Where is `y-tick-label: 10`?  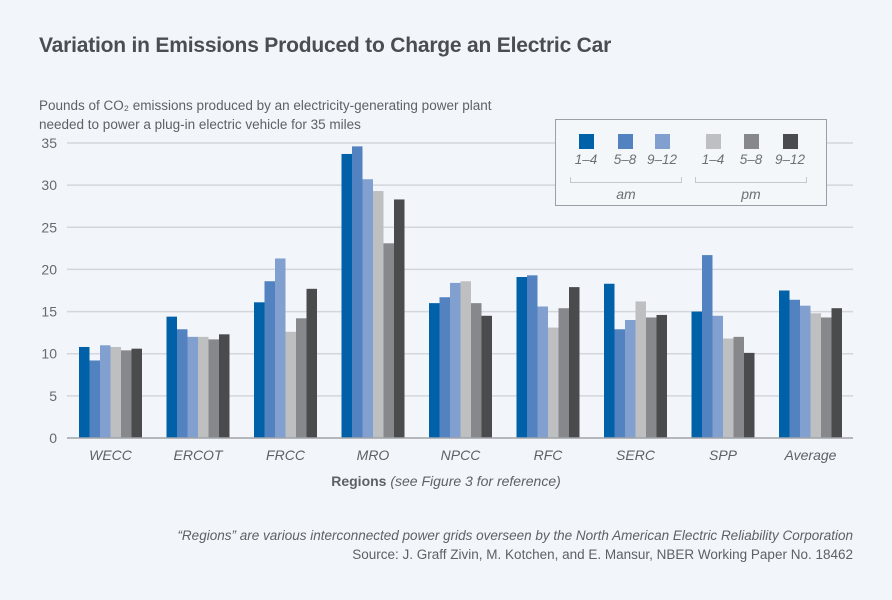 y-tick-label: 10 is located at coordinates (49, 354).